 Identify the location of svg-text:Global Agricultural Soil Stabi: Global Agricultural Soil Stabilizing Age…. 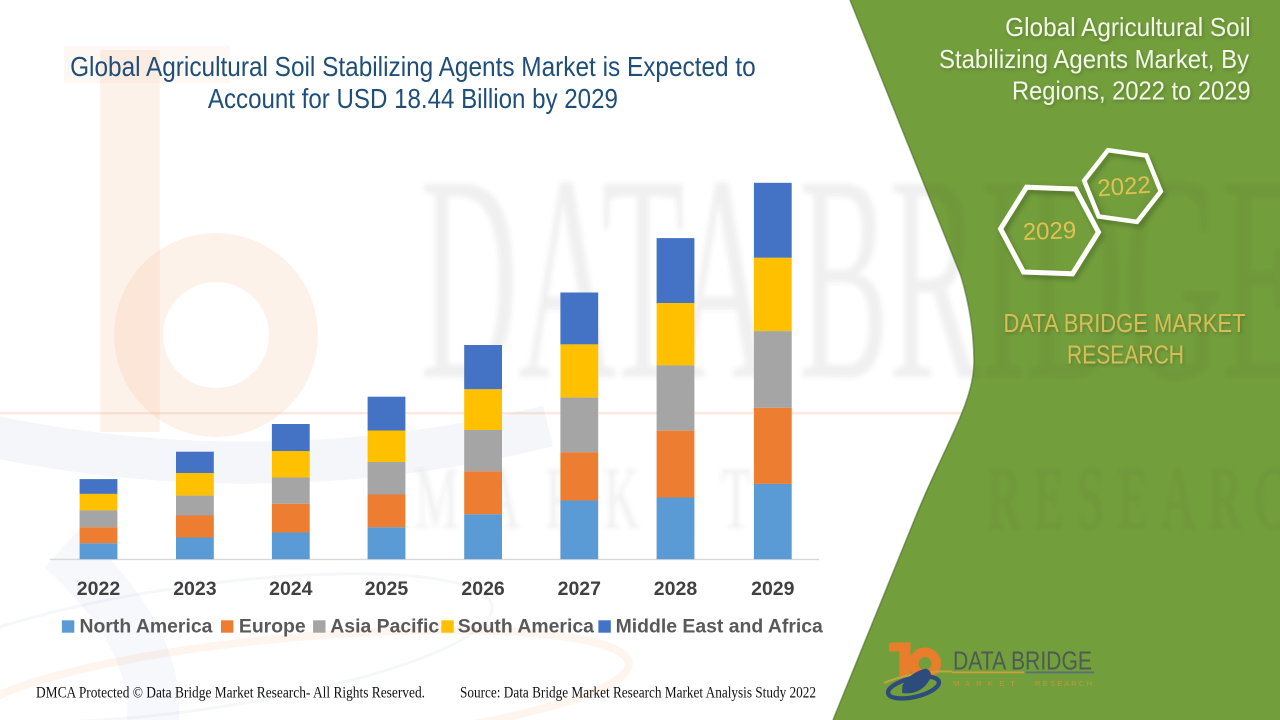
(413, 66).